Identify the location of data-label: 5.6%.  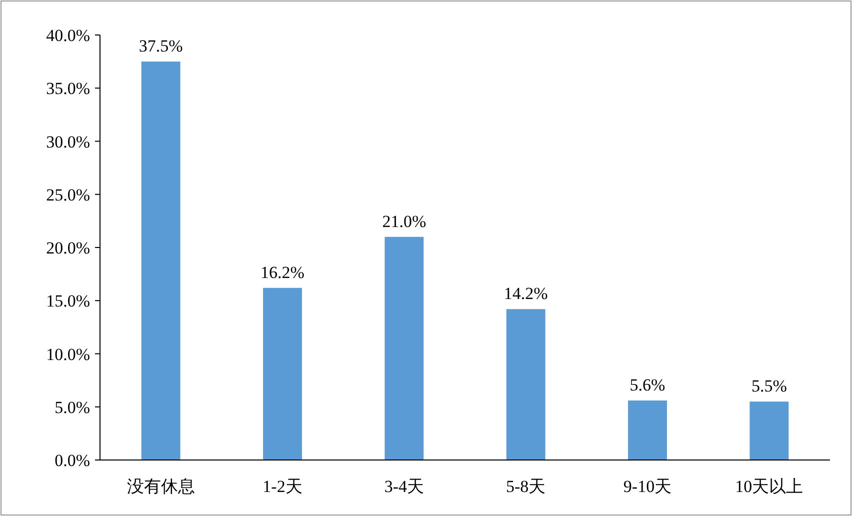
(648, 385).